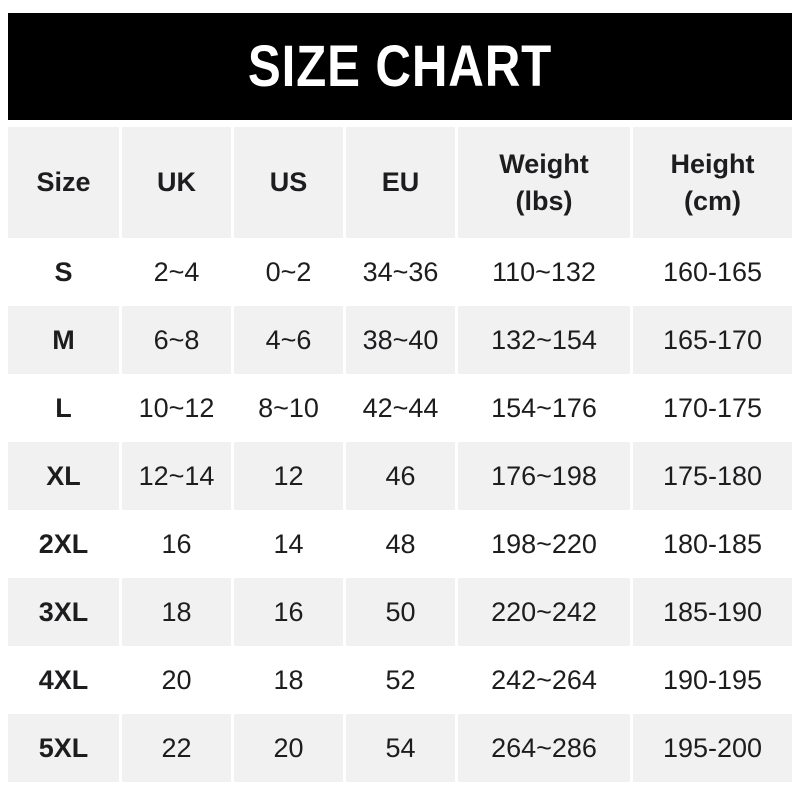 The height and width of the screenshot is (800, 800). Describe the element at coordinates (712, 182) in the screenshot. I see `column-header-height: Height (cm)` at that location.